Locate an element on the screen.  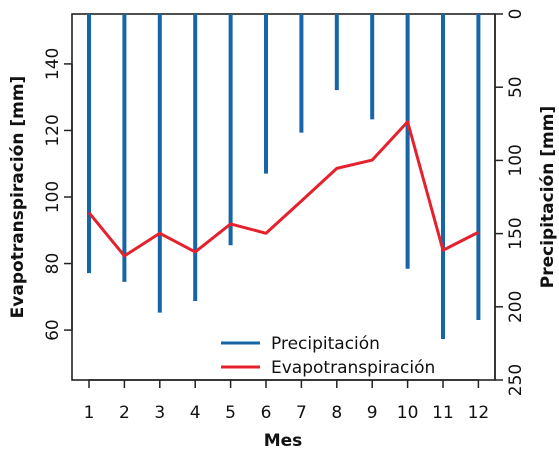
left-y-tick-label: 120 is located at coordinates (53, 130).